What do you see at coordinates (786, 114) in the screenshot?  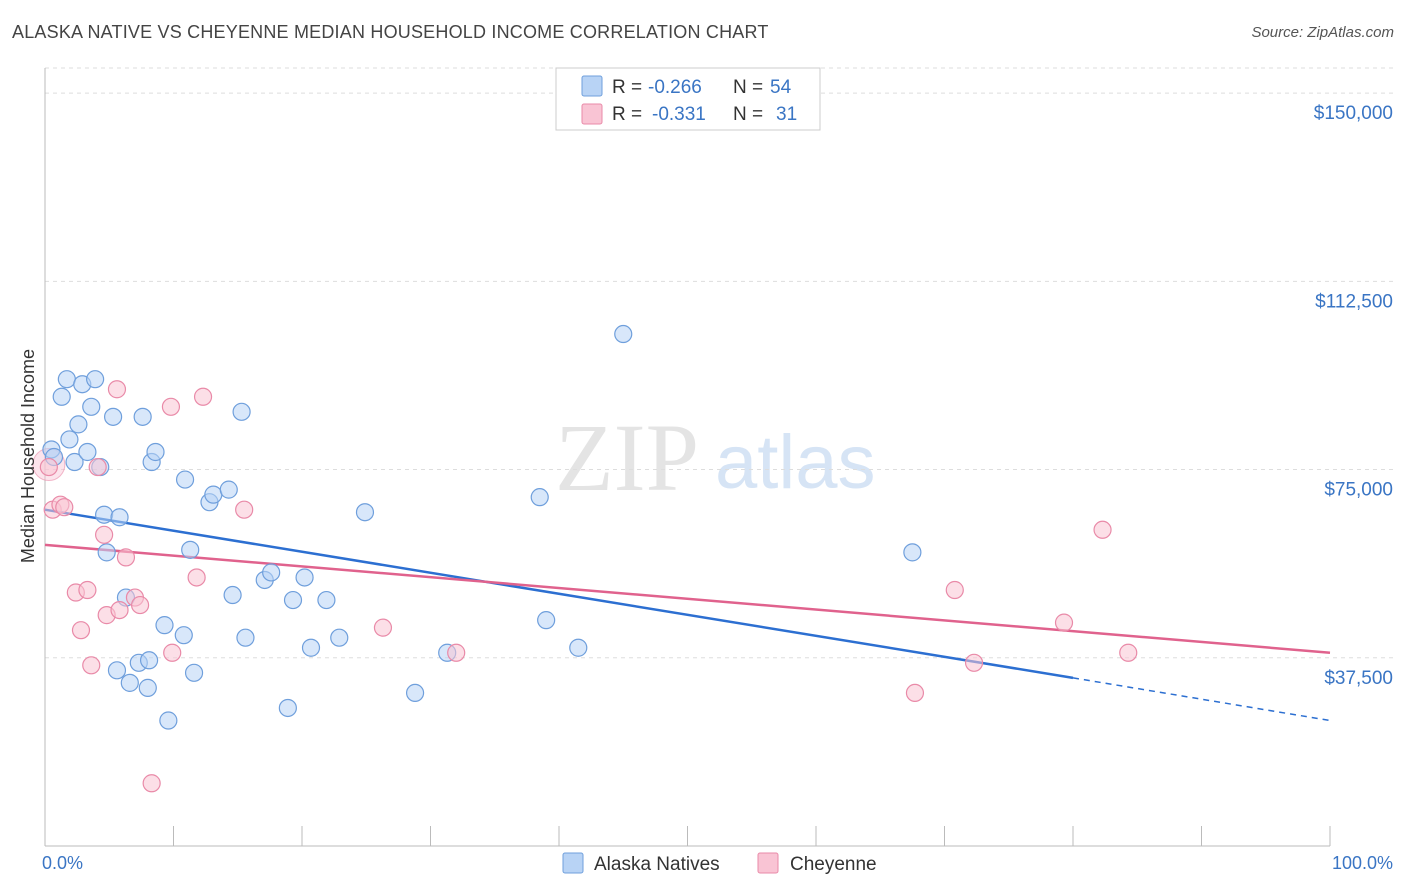 I see `legend-n-value-cheyenne: 31` at bounding box center [786, 114].